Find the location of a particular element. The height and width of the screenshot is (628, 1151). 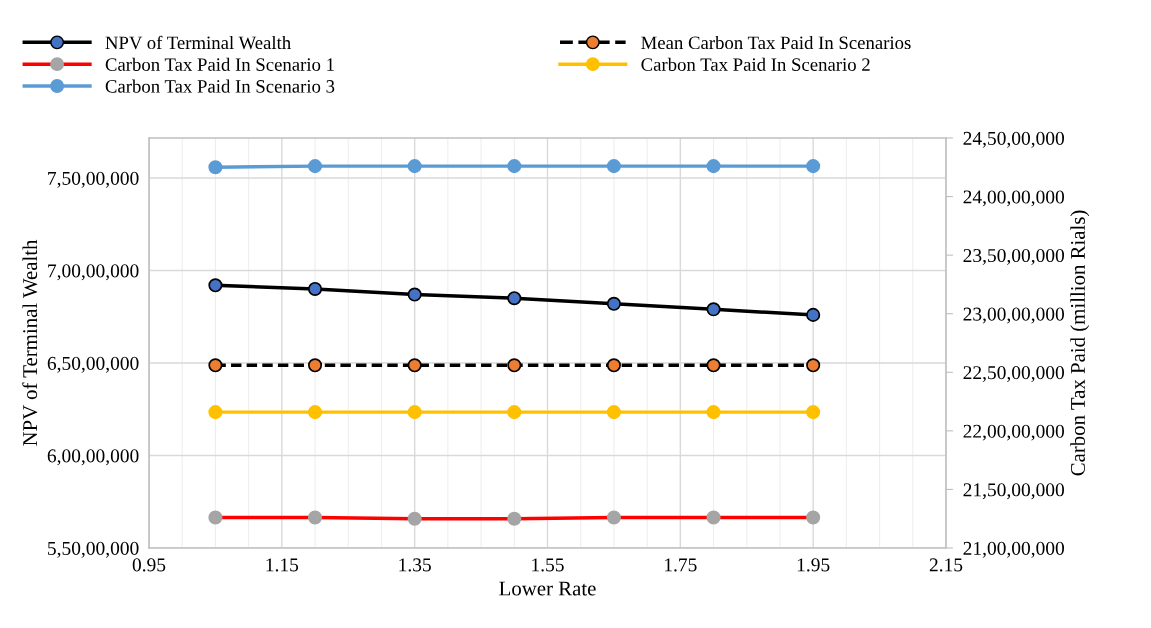

y2-axis-title: Carbon Tax Paid (million Rials) is located at coordinates (1080, 343).